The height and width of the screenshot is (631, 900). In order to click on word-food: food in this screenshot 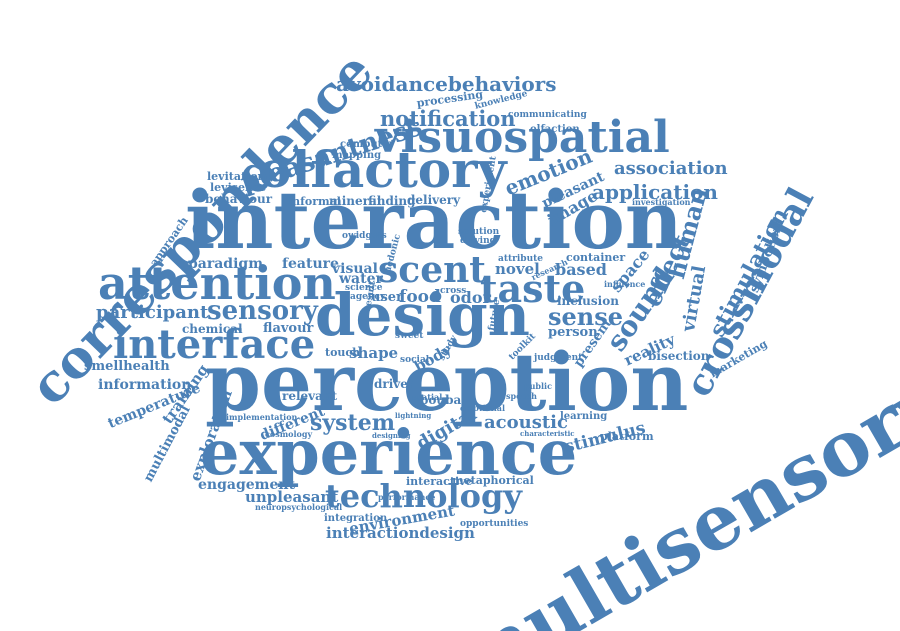, I will do `click(420, 297)`.